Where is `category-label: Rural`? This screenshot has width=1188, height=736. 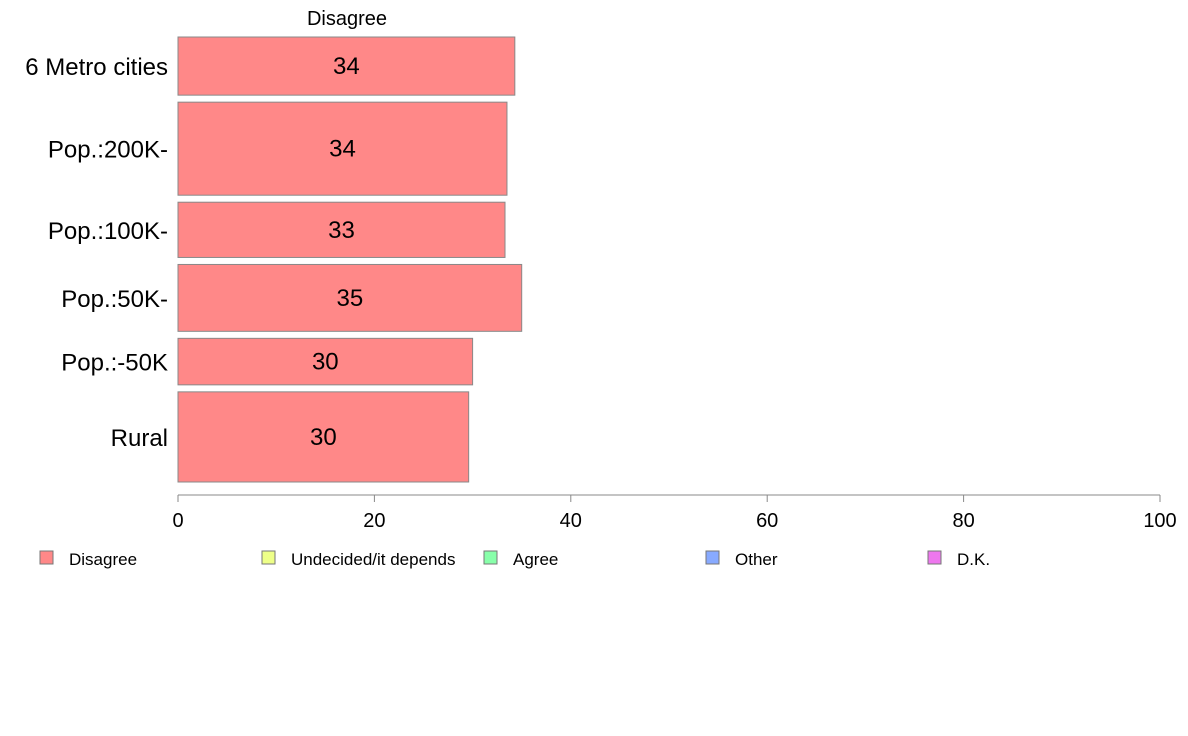
category-label: Rural is located at coordinates (139, 438).